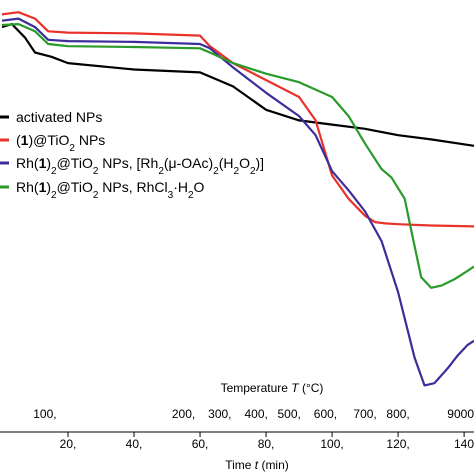 The image size is (474, 474). I want to click on temperature-tick-900: 9000, so click(460, 414).